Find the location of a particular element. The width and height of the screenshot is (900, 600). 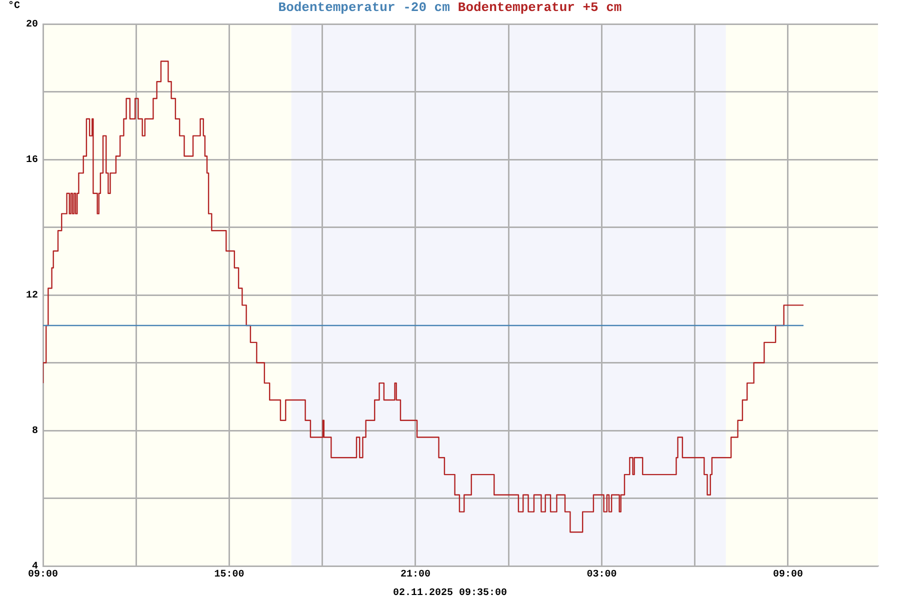

x-tick-label: 21:00 is located at coordinates (415, 575).